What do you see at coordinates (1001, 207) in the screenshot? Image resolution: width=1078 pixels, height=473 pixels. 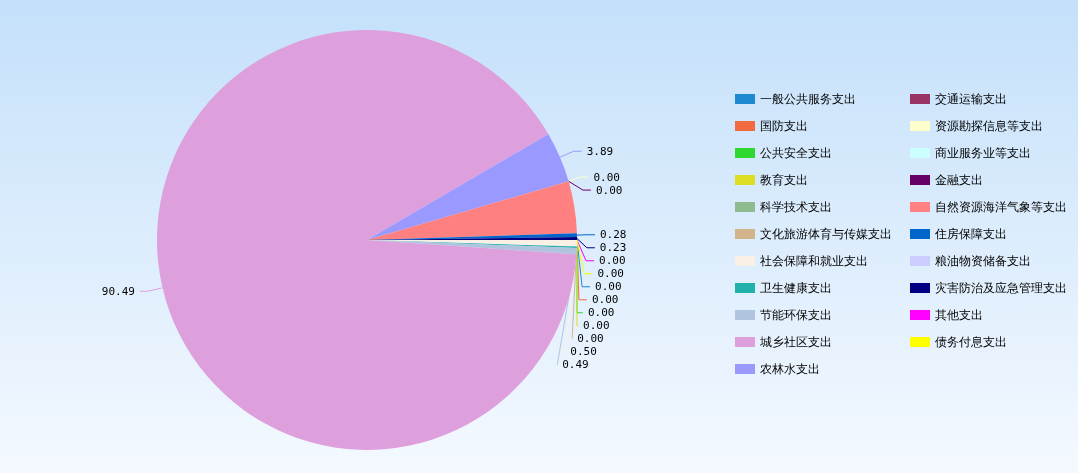 I see `legend-label: 自然资源海洋气象等支出` at bounding box center [1001, 207].